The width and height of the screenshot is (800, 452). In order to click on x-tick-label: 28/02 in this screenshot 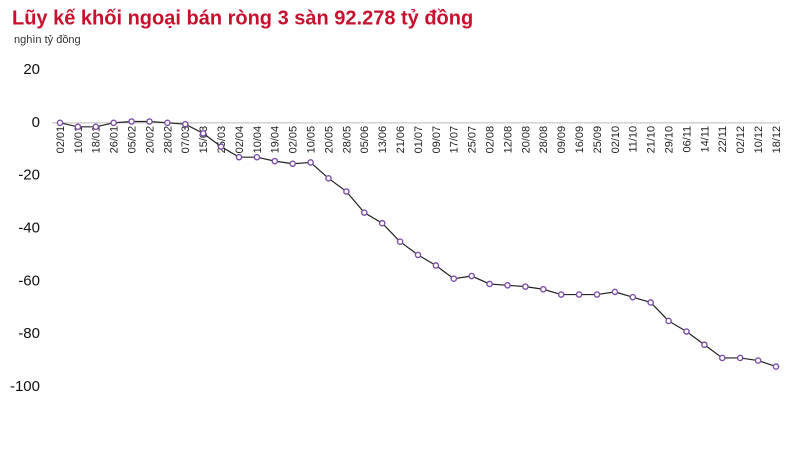, I will do `click(168, 140)`.